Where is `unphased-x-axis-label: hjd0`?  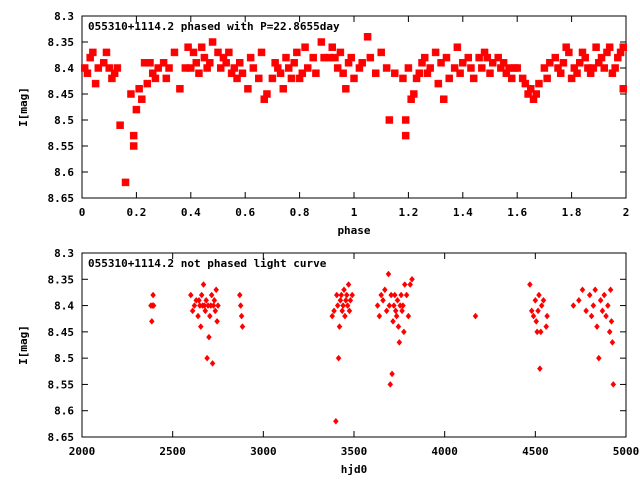
unphased-x-axis-label: hjd0 is located at coordinates (354, 469).